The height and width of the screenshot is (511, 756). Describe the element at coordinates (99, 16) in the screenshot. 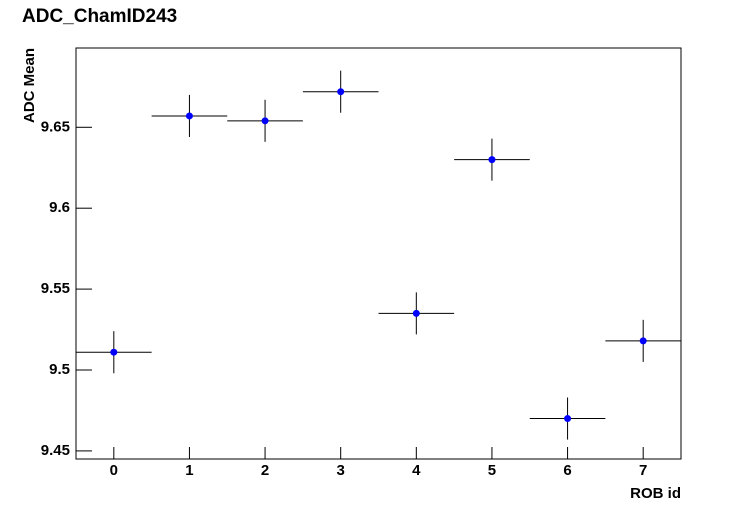

I see `chart-title: ADC_ChamID243` at that location.